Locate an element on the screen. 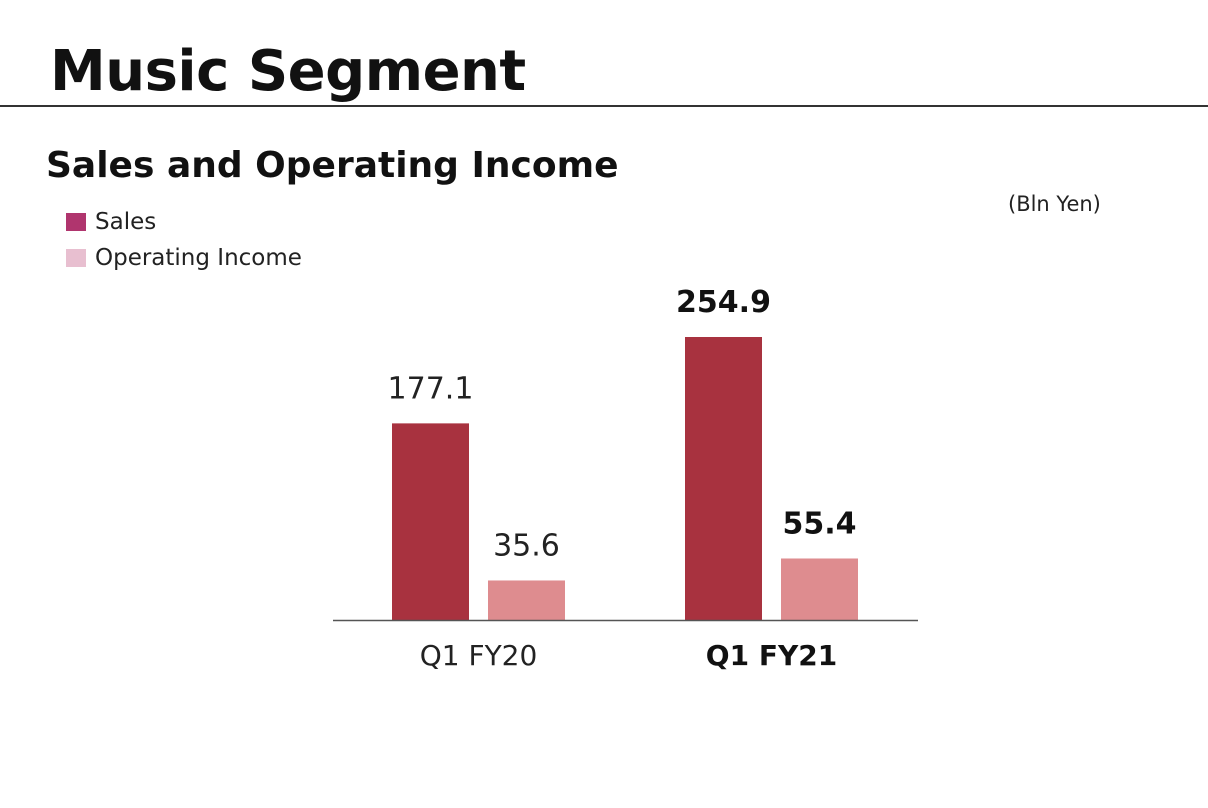 The image size is (1208, 808). page-title: Music Segment is located at coordinates (288, 71).